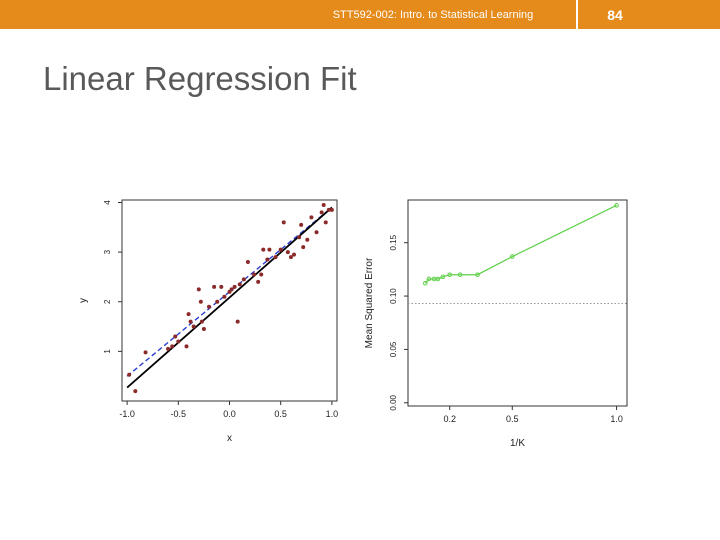  I want to click on header-bar, so click(360, 14).